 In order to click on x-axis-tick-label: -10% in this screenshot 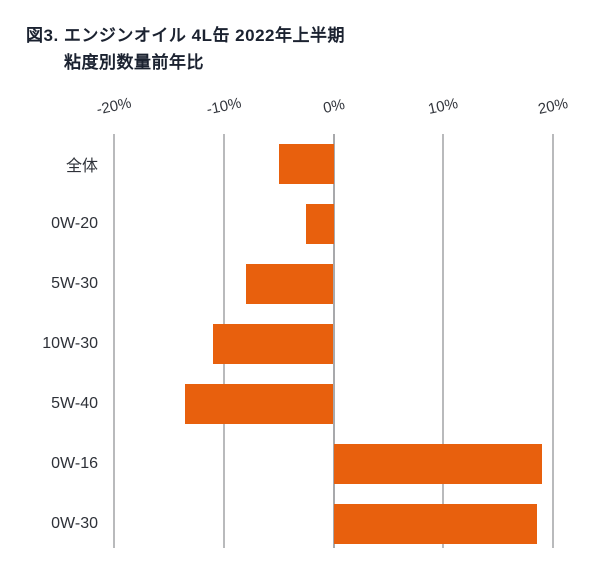, I will do `click(223, 106)`.